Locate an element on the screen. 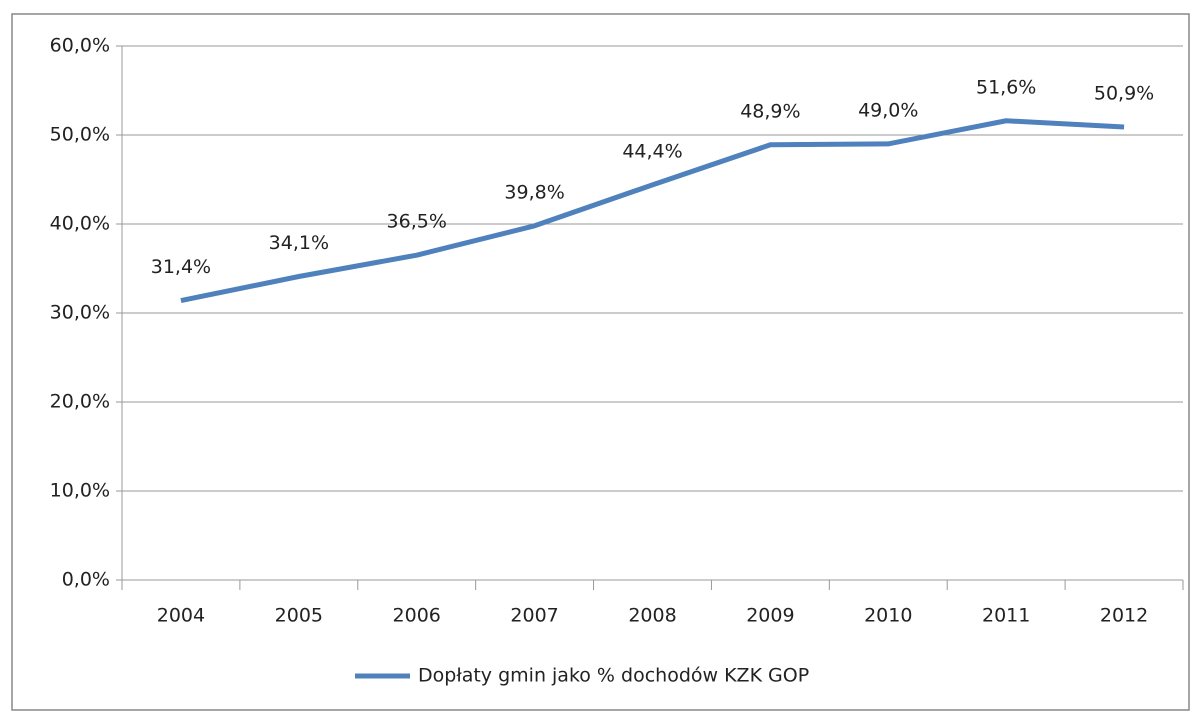 This screenshot has height=711, width=1200. data-label: 36,5% is located at coordinates (417, 222).